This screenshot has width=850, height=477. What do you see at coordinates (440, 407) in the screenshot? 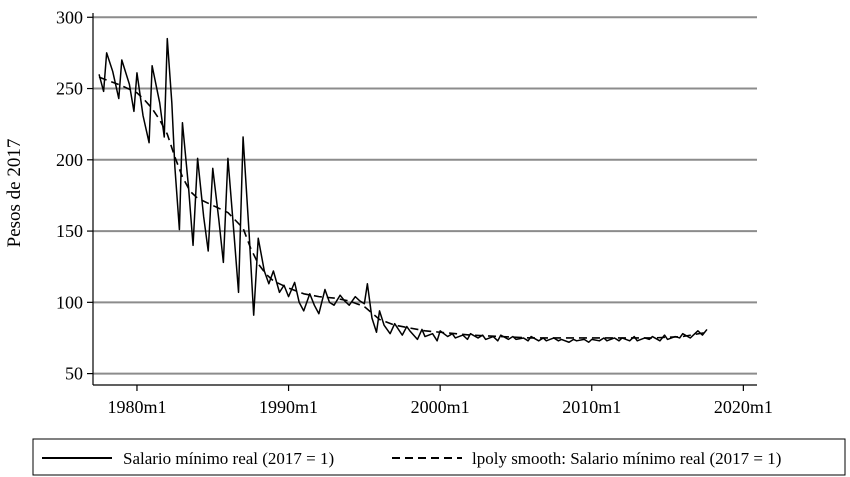
I see `x-tick-label-2000: 2000m1` at bounding box center [440, 407].